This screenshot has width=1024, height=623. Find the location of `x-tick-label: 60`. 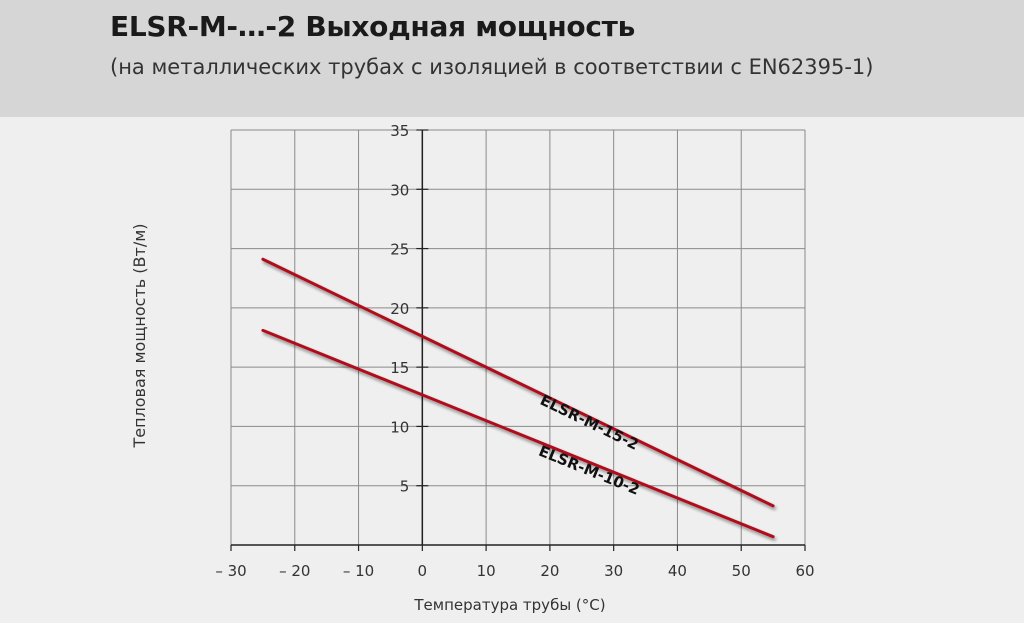

x-tick-label: 60 is located at coordinates (804, 571).